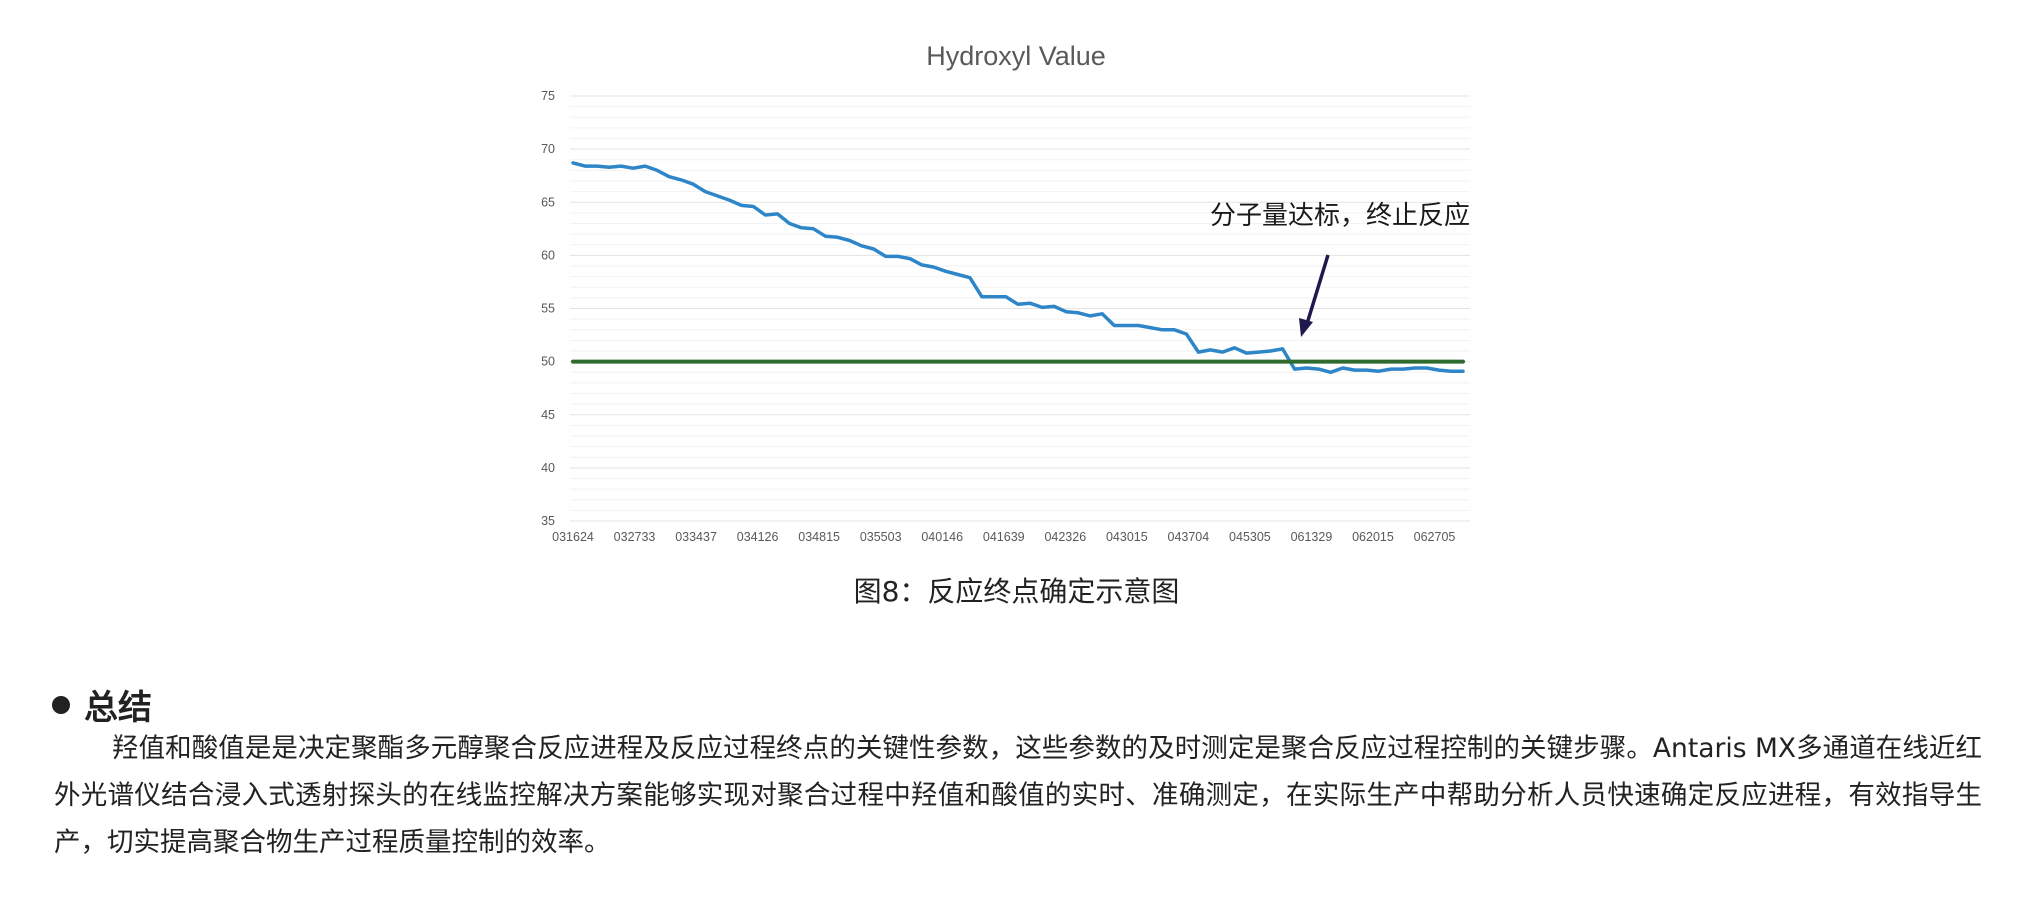 The image size is (2033, 905). What do you see at coordinates (1373, 537) in the screenshot?
I see `x-tick-label: 062015` at bounding box center [1373, 537].